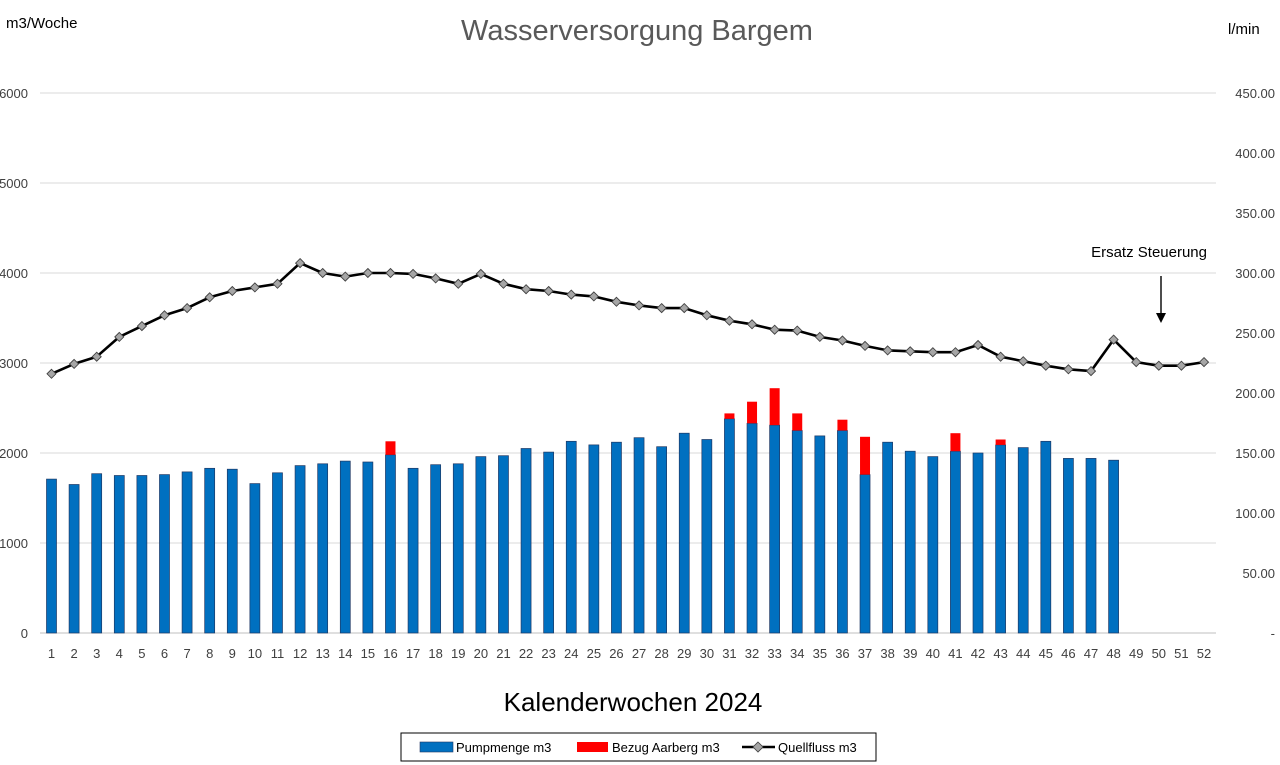 Image resolution: width=1280 pixels, height=765 pixels. What do you see at coordinates (910, 653) in the screenshot?
I see `x-tick-label: 39` at bounding box center [910, 653].